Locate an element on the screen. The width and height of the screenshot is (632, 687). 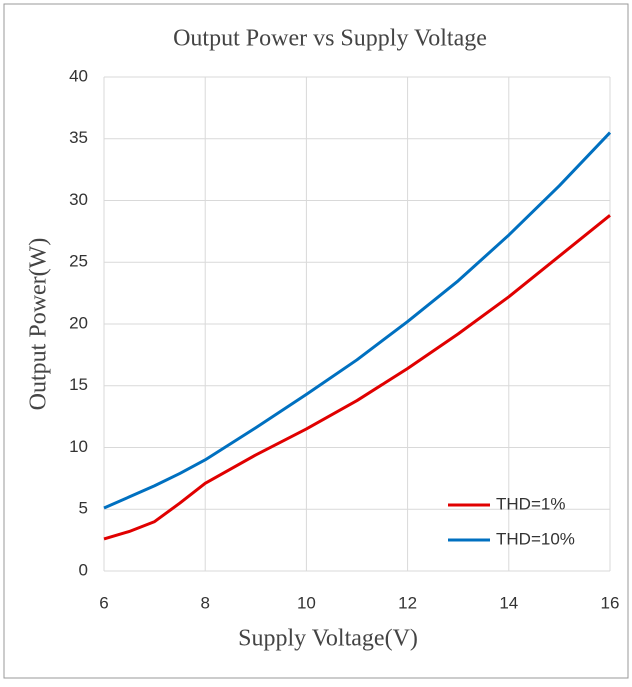
legend-label: THD=10% is located at coordinates (535, 538).